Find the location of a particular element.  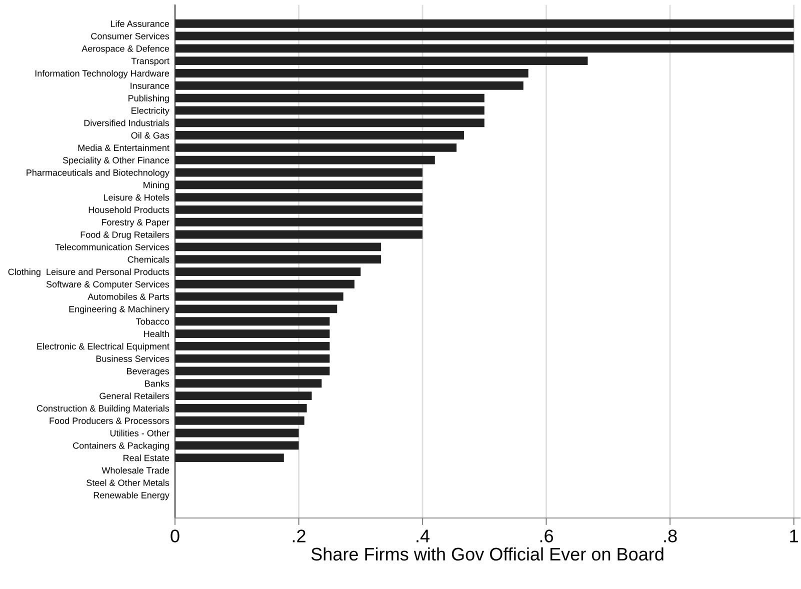

y-tick-label: Insurance is located at coordinates (150, 85).